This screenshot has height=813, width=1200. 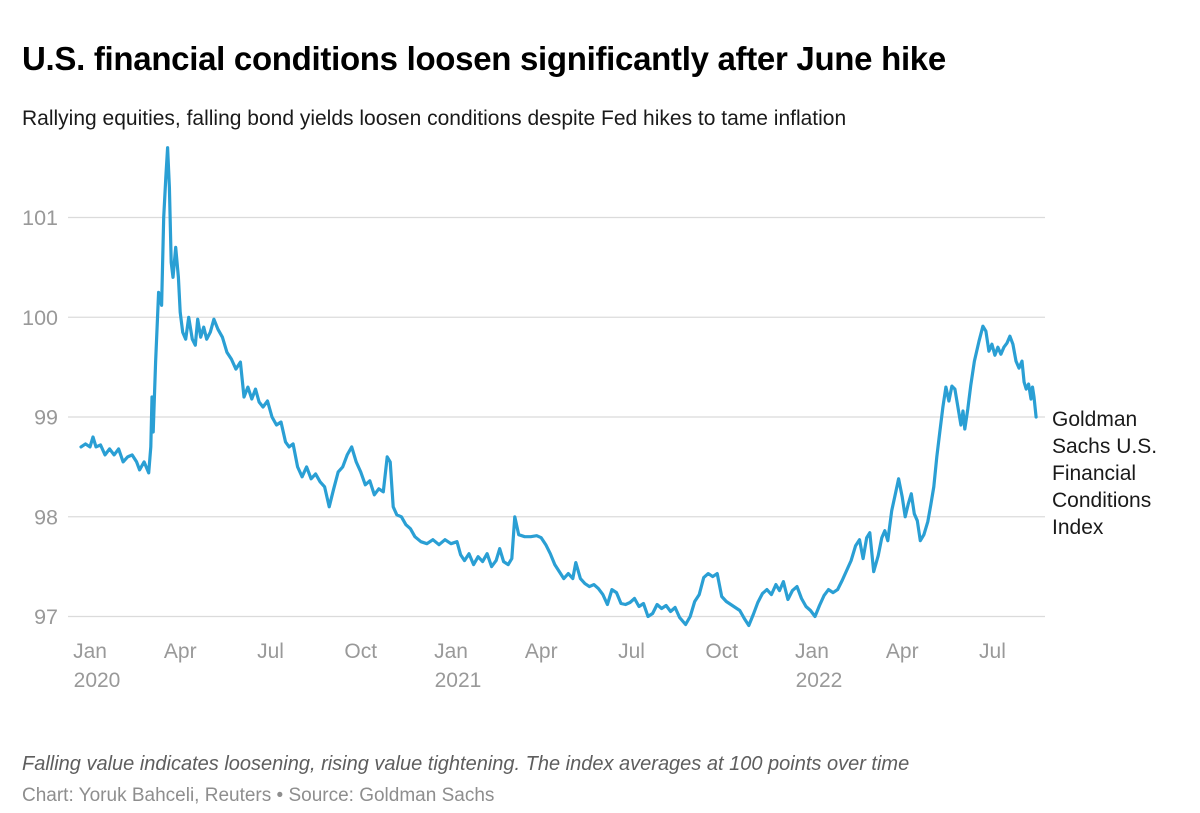 I want to click on y-tick-label: 98, so click(x=46, y=517).